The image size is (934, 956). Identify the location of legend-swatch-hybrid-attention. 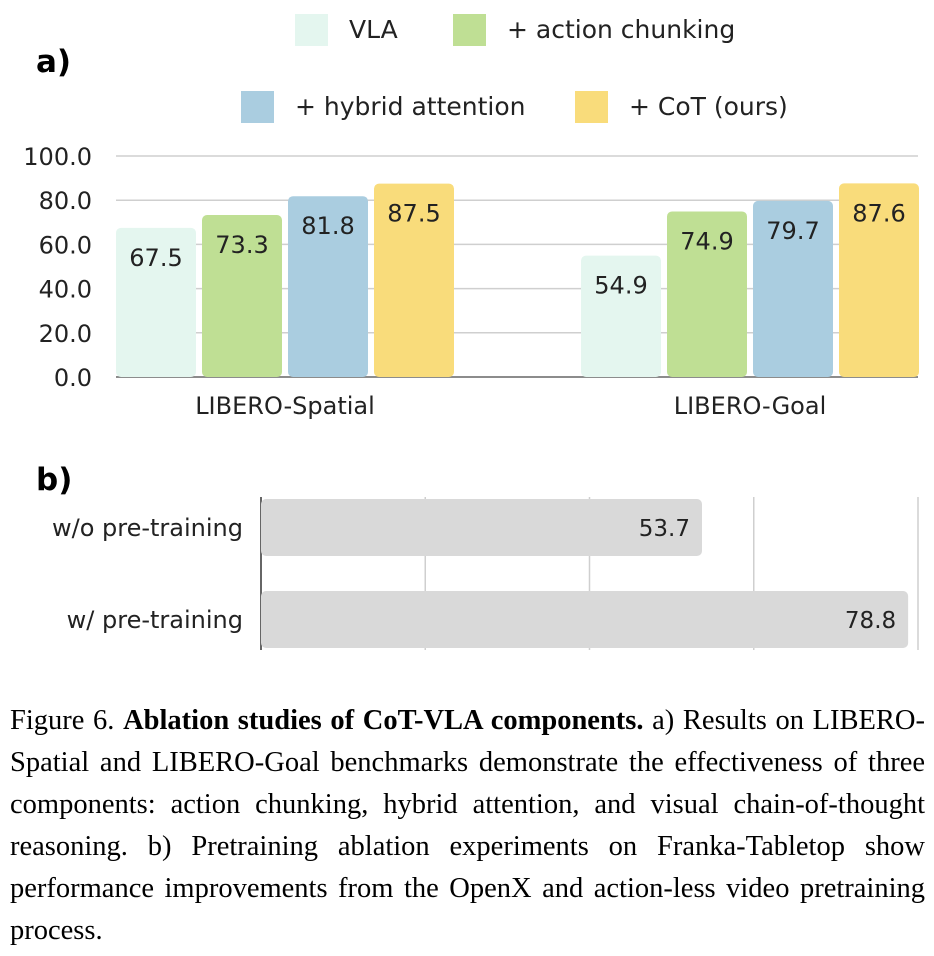
(257, 107).